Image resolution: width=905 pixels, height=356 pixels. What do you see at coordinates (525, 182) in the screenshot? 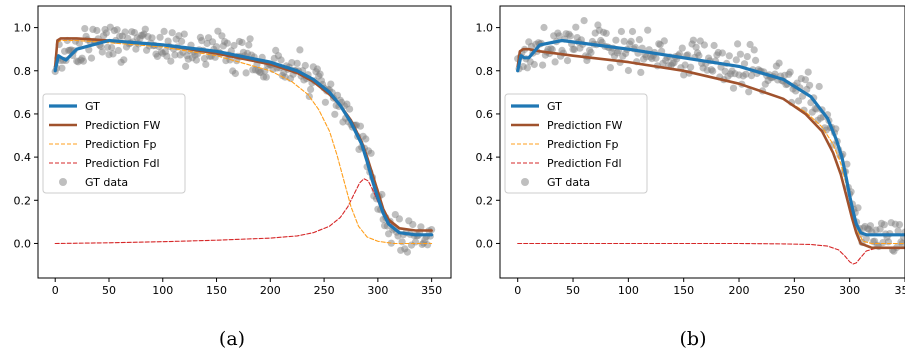
I see `legend-swatch` at bounding box center [525, 182].